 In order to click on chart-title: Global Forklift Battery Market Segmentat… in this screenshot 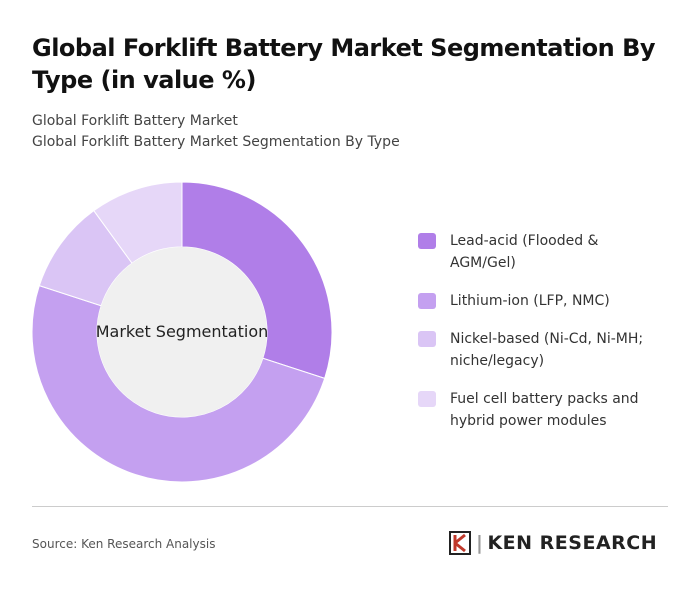, I will do `click(344, 64)`.